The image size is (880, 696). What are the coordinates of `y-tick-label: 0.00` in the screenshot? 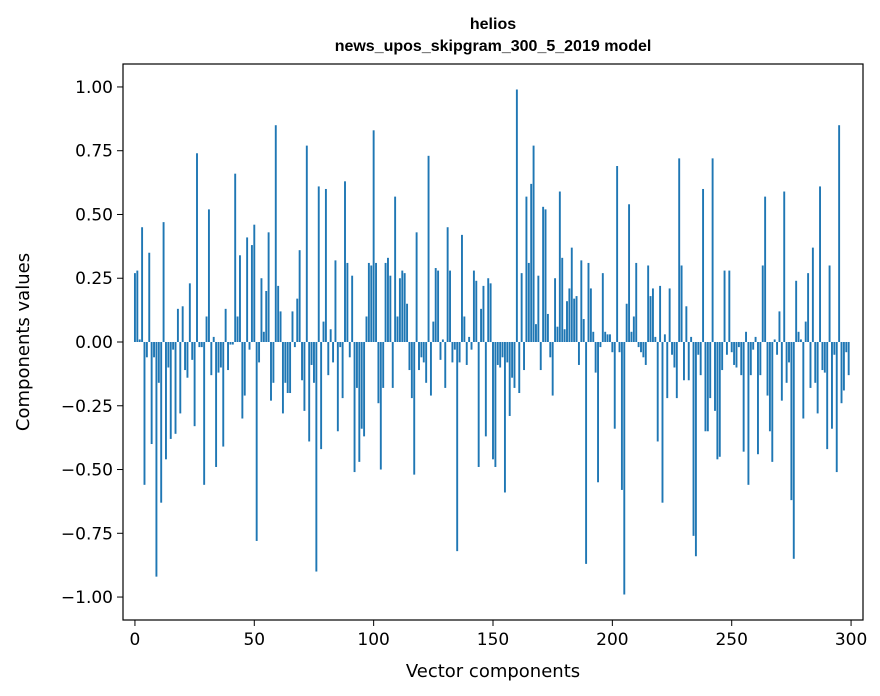 It's located at (94, 343).